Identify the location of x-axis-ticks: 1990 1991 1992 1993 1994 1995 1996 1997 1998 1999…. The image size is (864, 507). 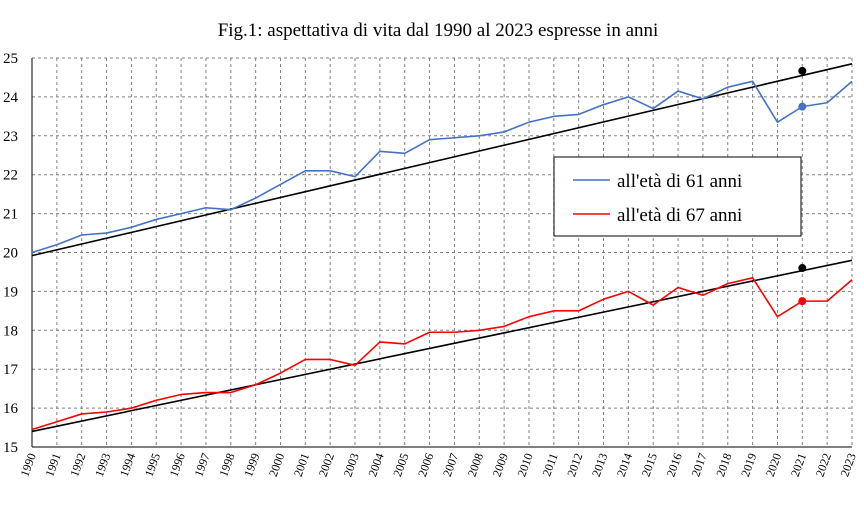
(437, 464).